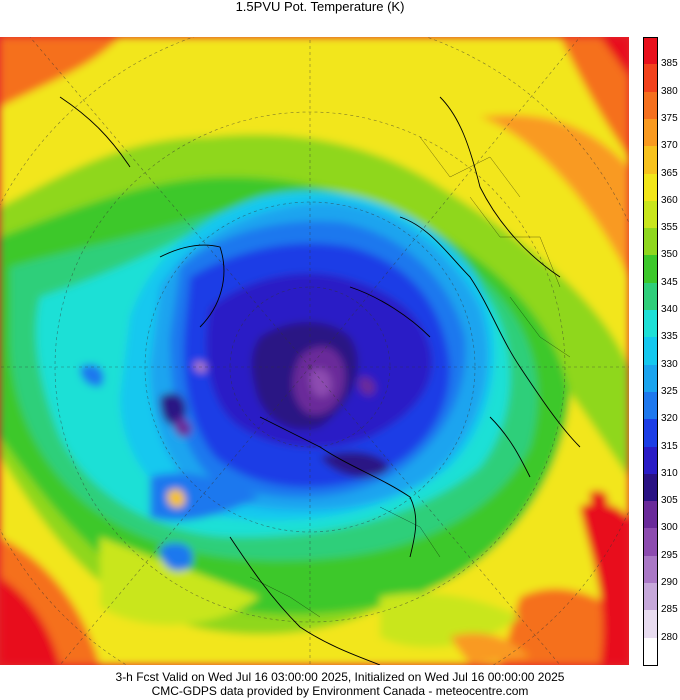 This screenshot has height=700, width=680. I want to click on colorbar, so click(650, 351).